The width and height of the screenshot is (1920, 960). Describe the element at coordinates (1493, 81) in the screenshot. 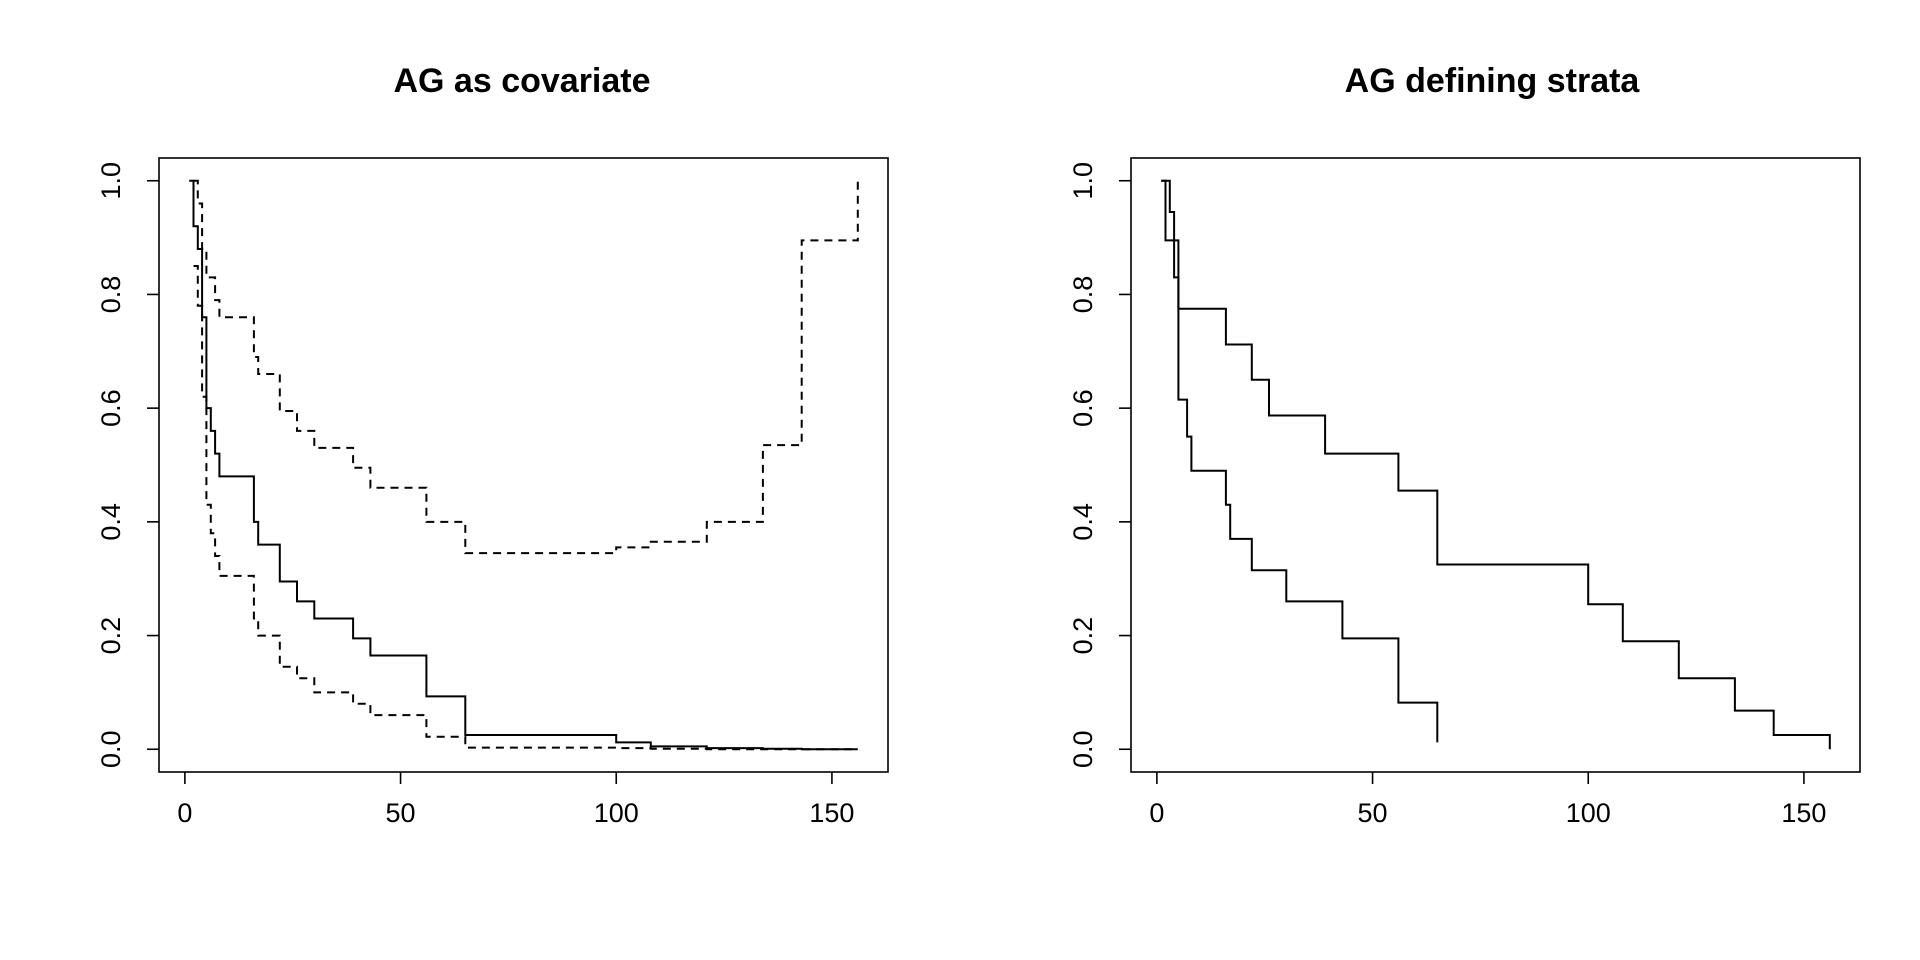

I see `chart-title: AG defining strata` at that location.